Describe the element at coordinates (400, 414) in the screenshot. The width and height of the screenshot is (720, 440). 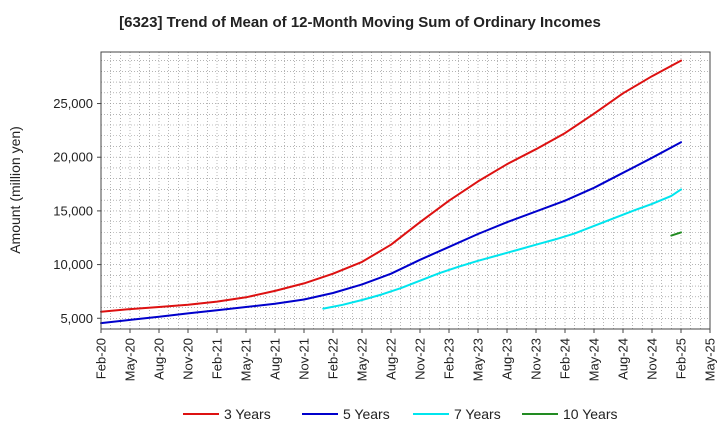
I see `legend: 3 Years 5 Years 7 Years 10 Years` at that location.